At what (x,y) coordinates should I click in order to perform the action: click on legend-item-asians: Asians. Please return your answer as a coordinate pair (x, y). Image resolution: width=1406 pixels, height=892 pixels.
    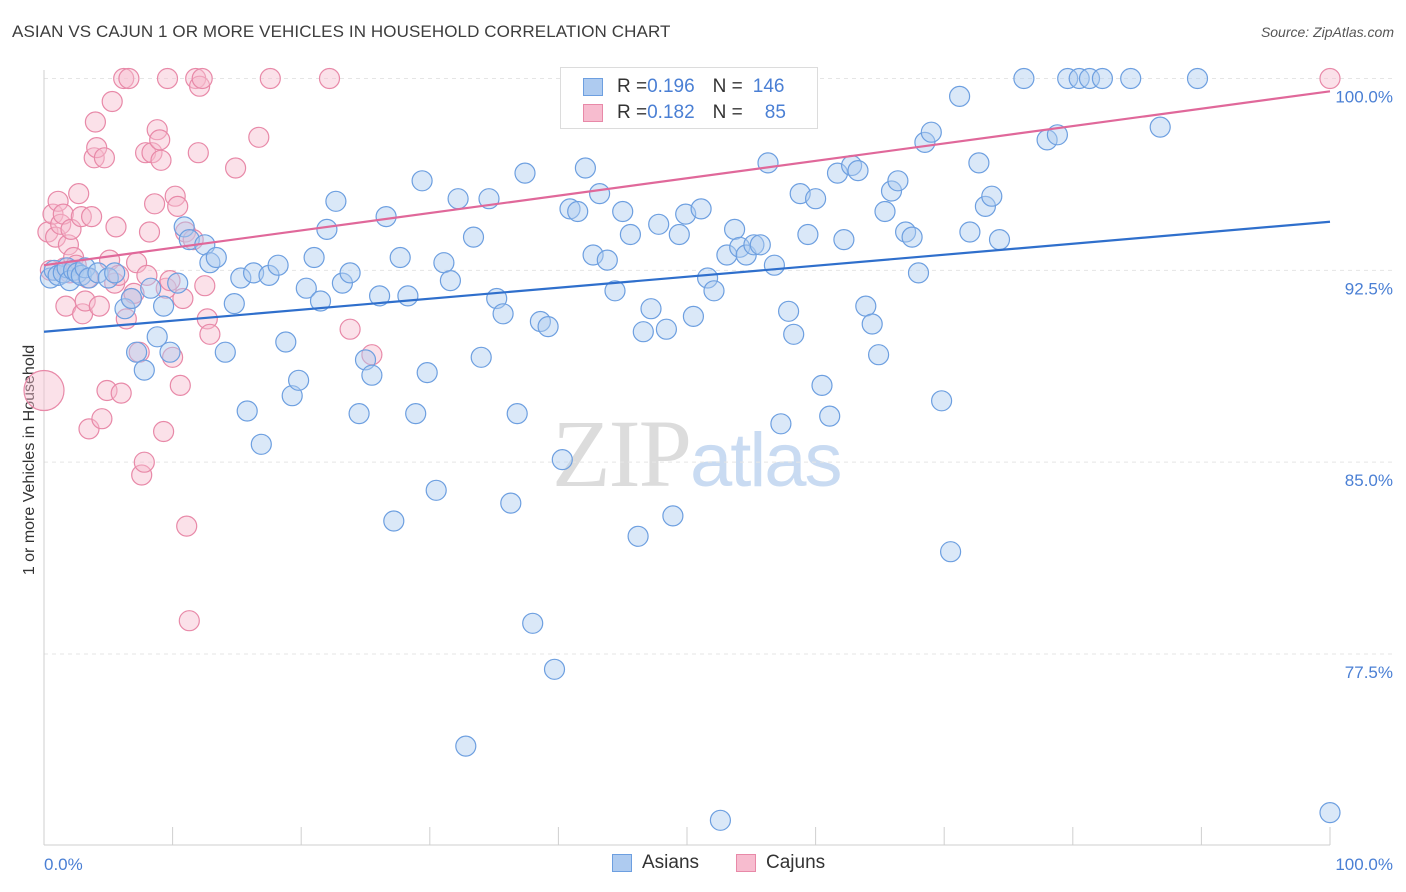
    Looking at the image, I should click on (655, 863).